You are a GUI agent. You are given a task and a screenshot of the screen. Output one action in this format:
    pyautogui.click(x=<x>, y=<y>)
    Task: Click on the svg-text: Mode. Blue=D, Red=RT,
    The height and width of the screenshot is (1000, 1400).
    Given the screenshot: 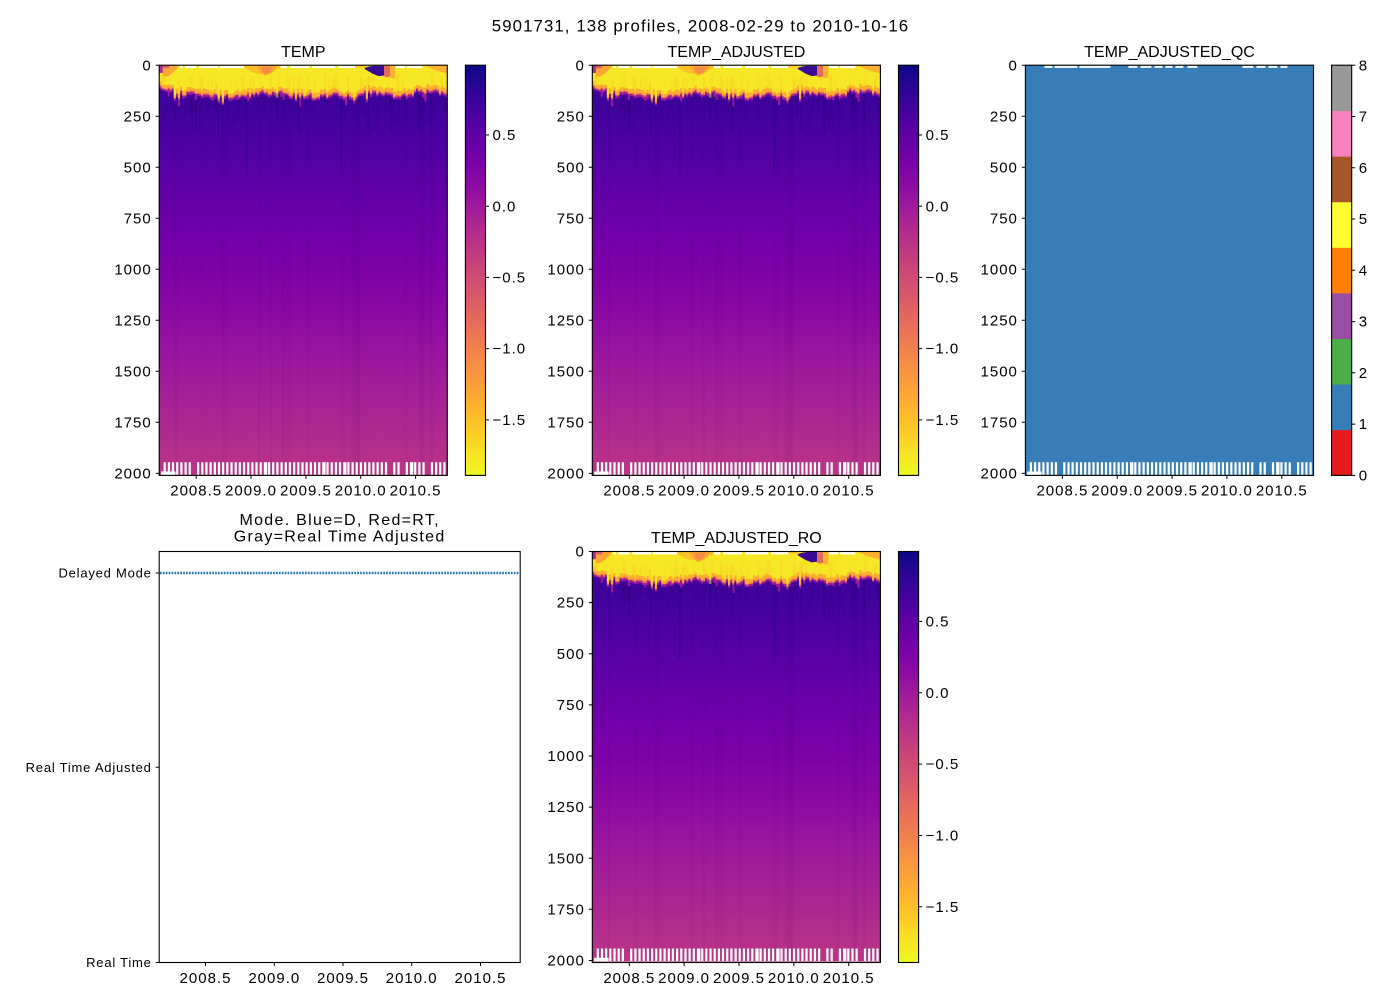 What is the action you would take?
    pyautogui.click(x=339, y=520)
    